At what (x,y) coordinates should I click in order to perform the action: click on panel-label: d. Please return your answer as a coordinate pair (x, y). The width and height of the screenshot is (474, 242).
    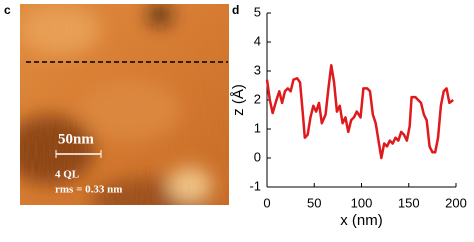
    Looking at the image, I should click on (235, 10).